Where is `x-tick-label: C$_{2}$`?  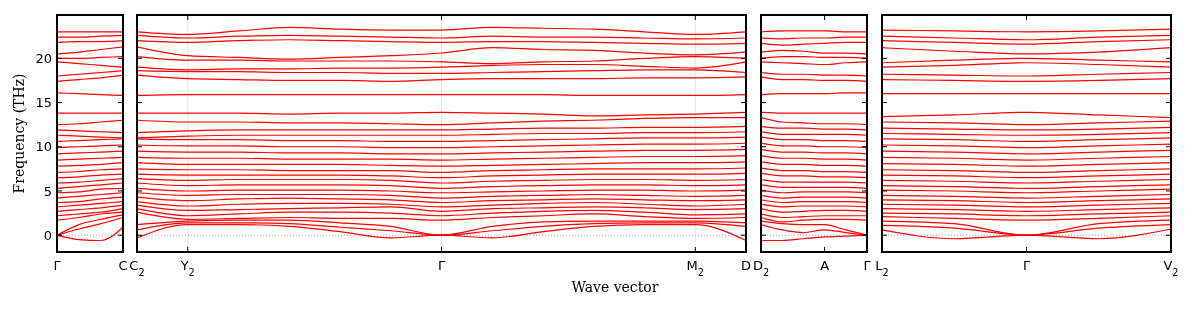 x-tick-label: C$_{2}$ is located at coordinates (137, 268).